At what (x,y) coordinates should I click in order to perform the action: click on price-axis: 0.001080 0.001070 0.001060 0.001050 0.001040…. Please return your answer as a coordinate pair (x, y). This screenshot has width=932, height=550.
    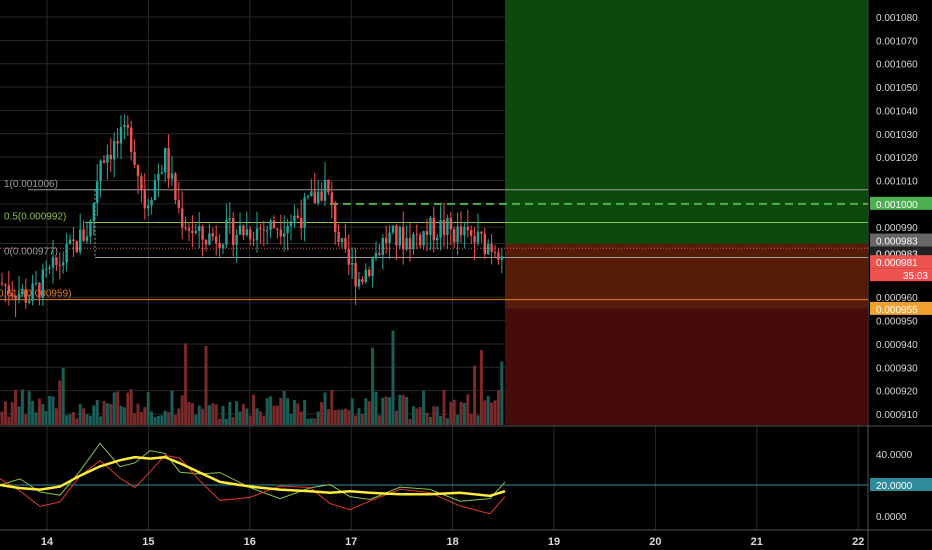
    Looking at the image, I should click on (897, 268).